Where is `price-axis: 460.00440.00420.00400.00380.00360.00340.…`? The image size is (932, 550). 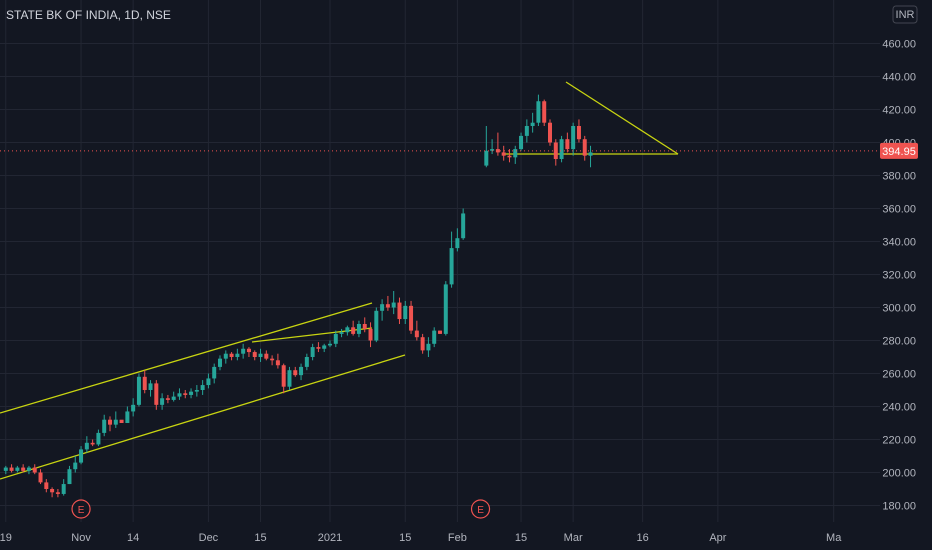
price-axis: 460.00440.00420.00400.00380.00360.00340.… is located at coordinates (899, 276).